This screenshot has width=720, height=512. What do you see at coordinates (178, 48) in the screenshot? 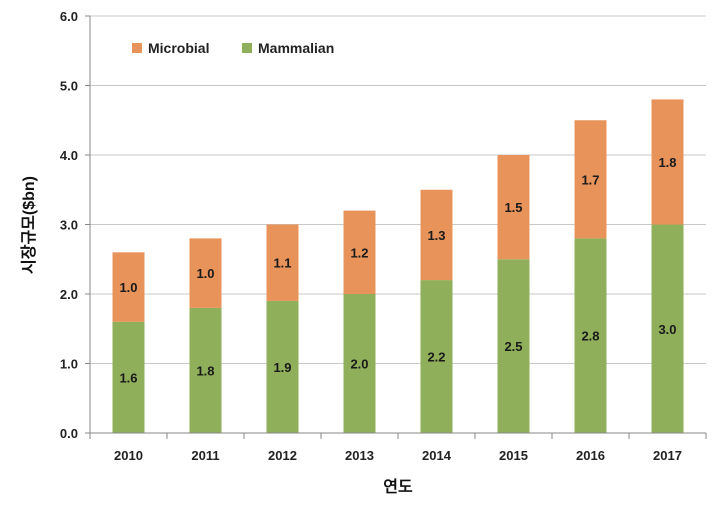
I see `legend-label-microbial: Microbial` at bounding box center [178, 48].